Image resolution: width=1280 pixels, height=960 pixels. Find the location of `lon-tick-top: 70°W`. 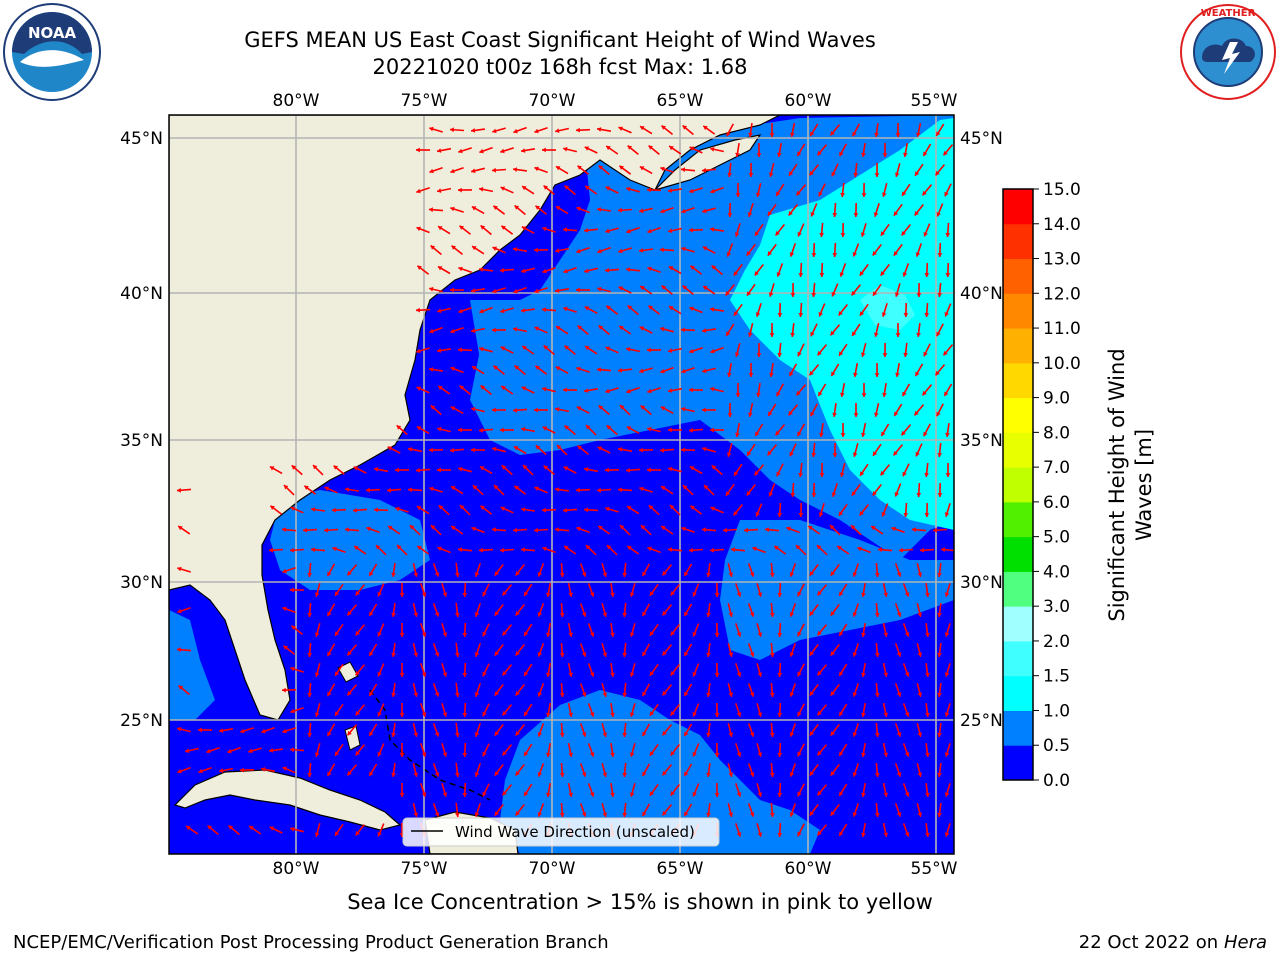

lon-tick-top: 70°W is located at coordinates (552, 101).